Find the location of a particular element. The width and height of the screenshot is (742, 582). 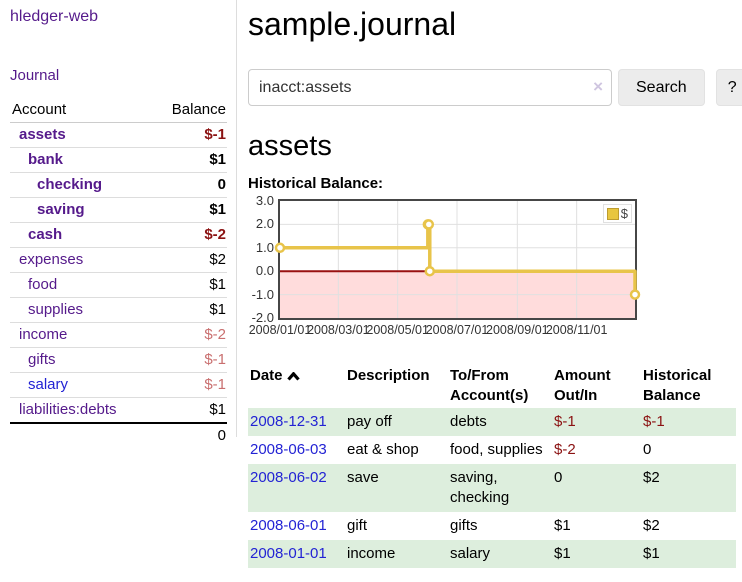

y-axis-tick-label: 3.0 is located at coordinates (264, 200).